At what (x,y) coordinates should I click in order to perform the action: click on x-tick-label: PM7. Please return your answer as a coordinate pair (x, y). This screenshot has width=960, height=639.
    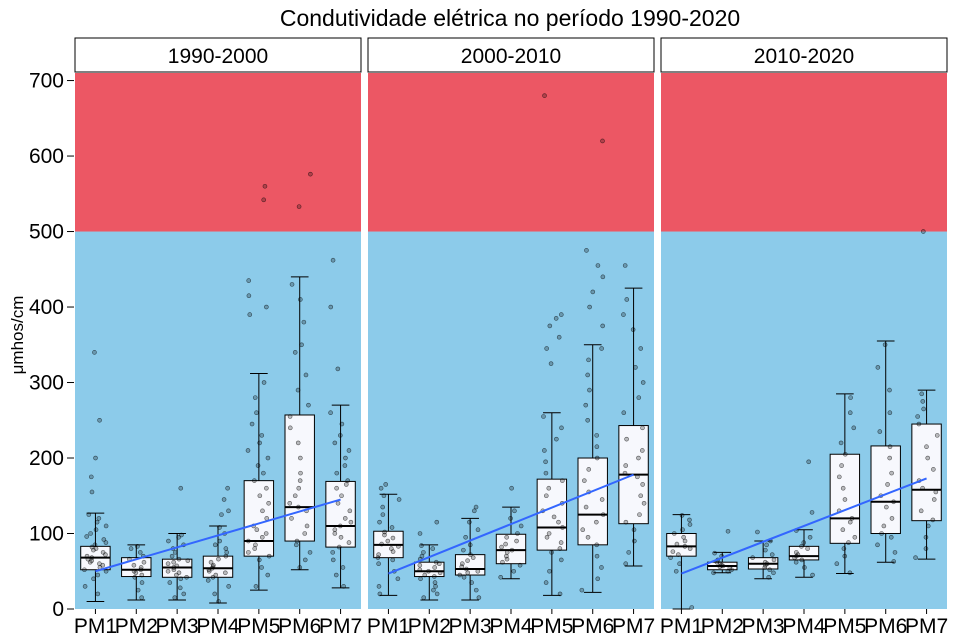
    Looking at the image, I should click on (633, 626).